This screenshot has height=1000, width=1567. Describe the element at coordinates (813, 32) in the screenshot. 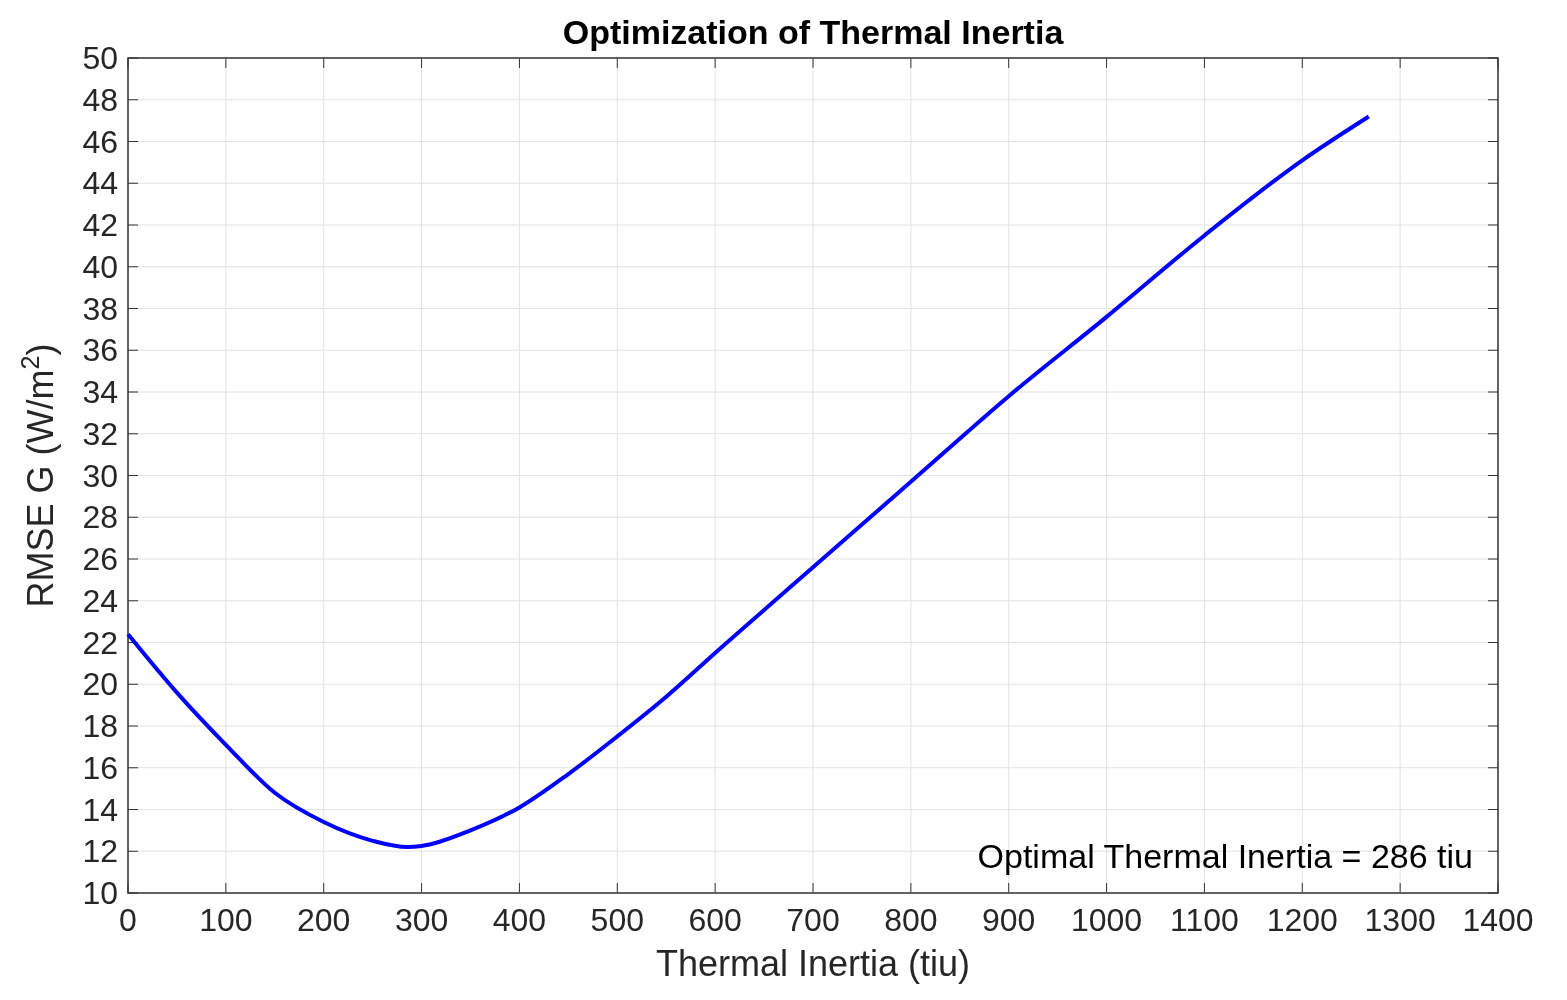

I see `chart-title: Optimization of Thermal Inertia` at that location.